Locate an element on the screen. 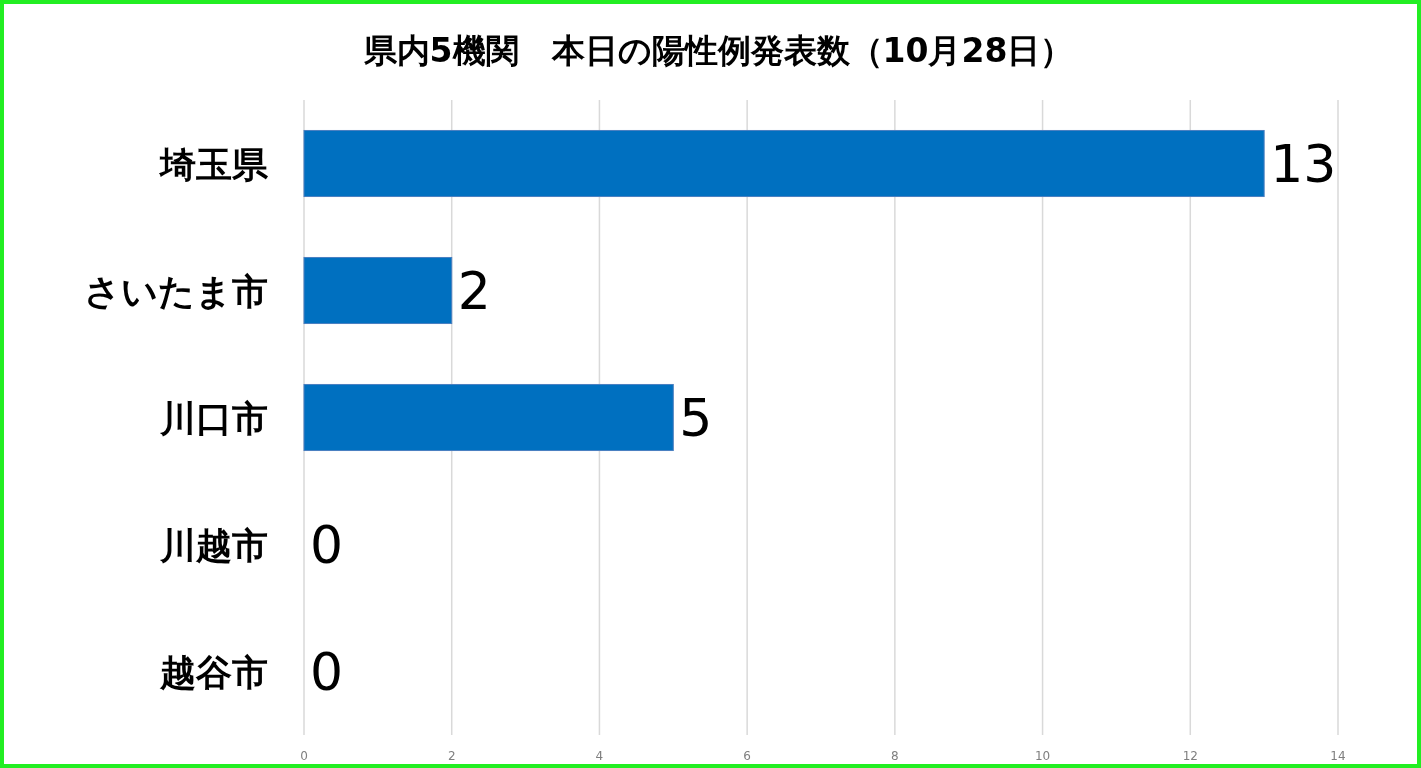 This screenshot has height=768, width=1421. data-label: 2 is located at coordinates (474, 290).